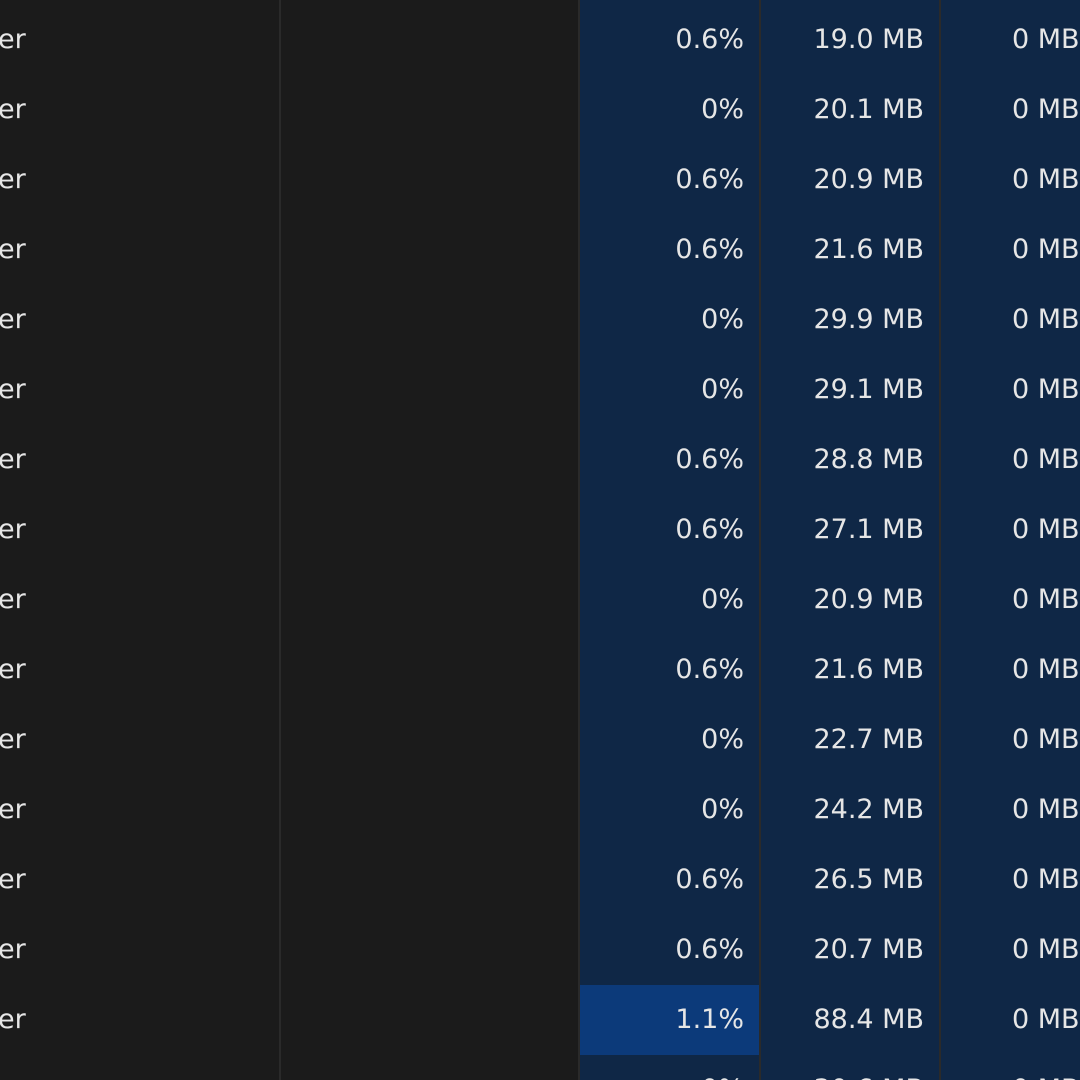  What do you see at coordinates (868, 879) in the screenshot?
I see `memory-cell: 26.5 MB` at bounding box center [868, 879].